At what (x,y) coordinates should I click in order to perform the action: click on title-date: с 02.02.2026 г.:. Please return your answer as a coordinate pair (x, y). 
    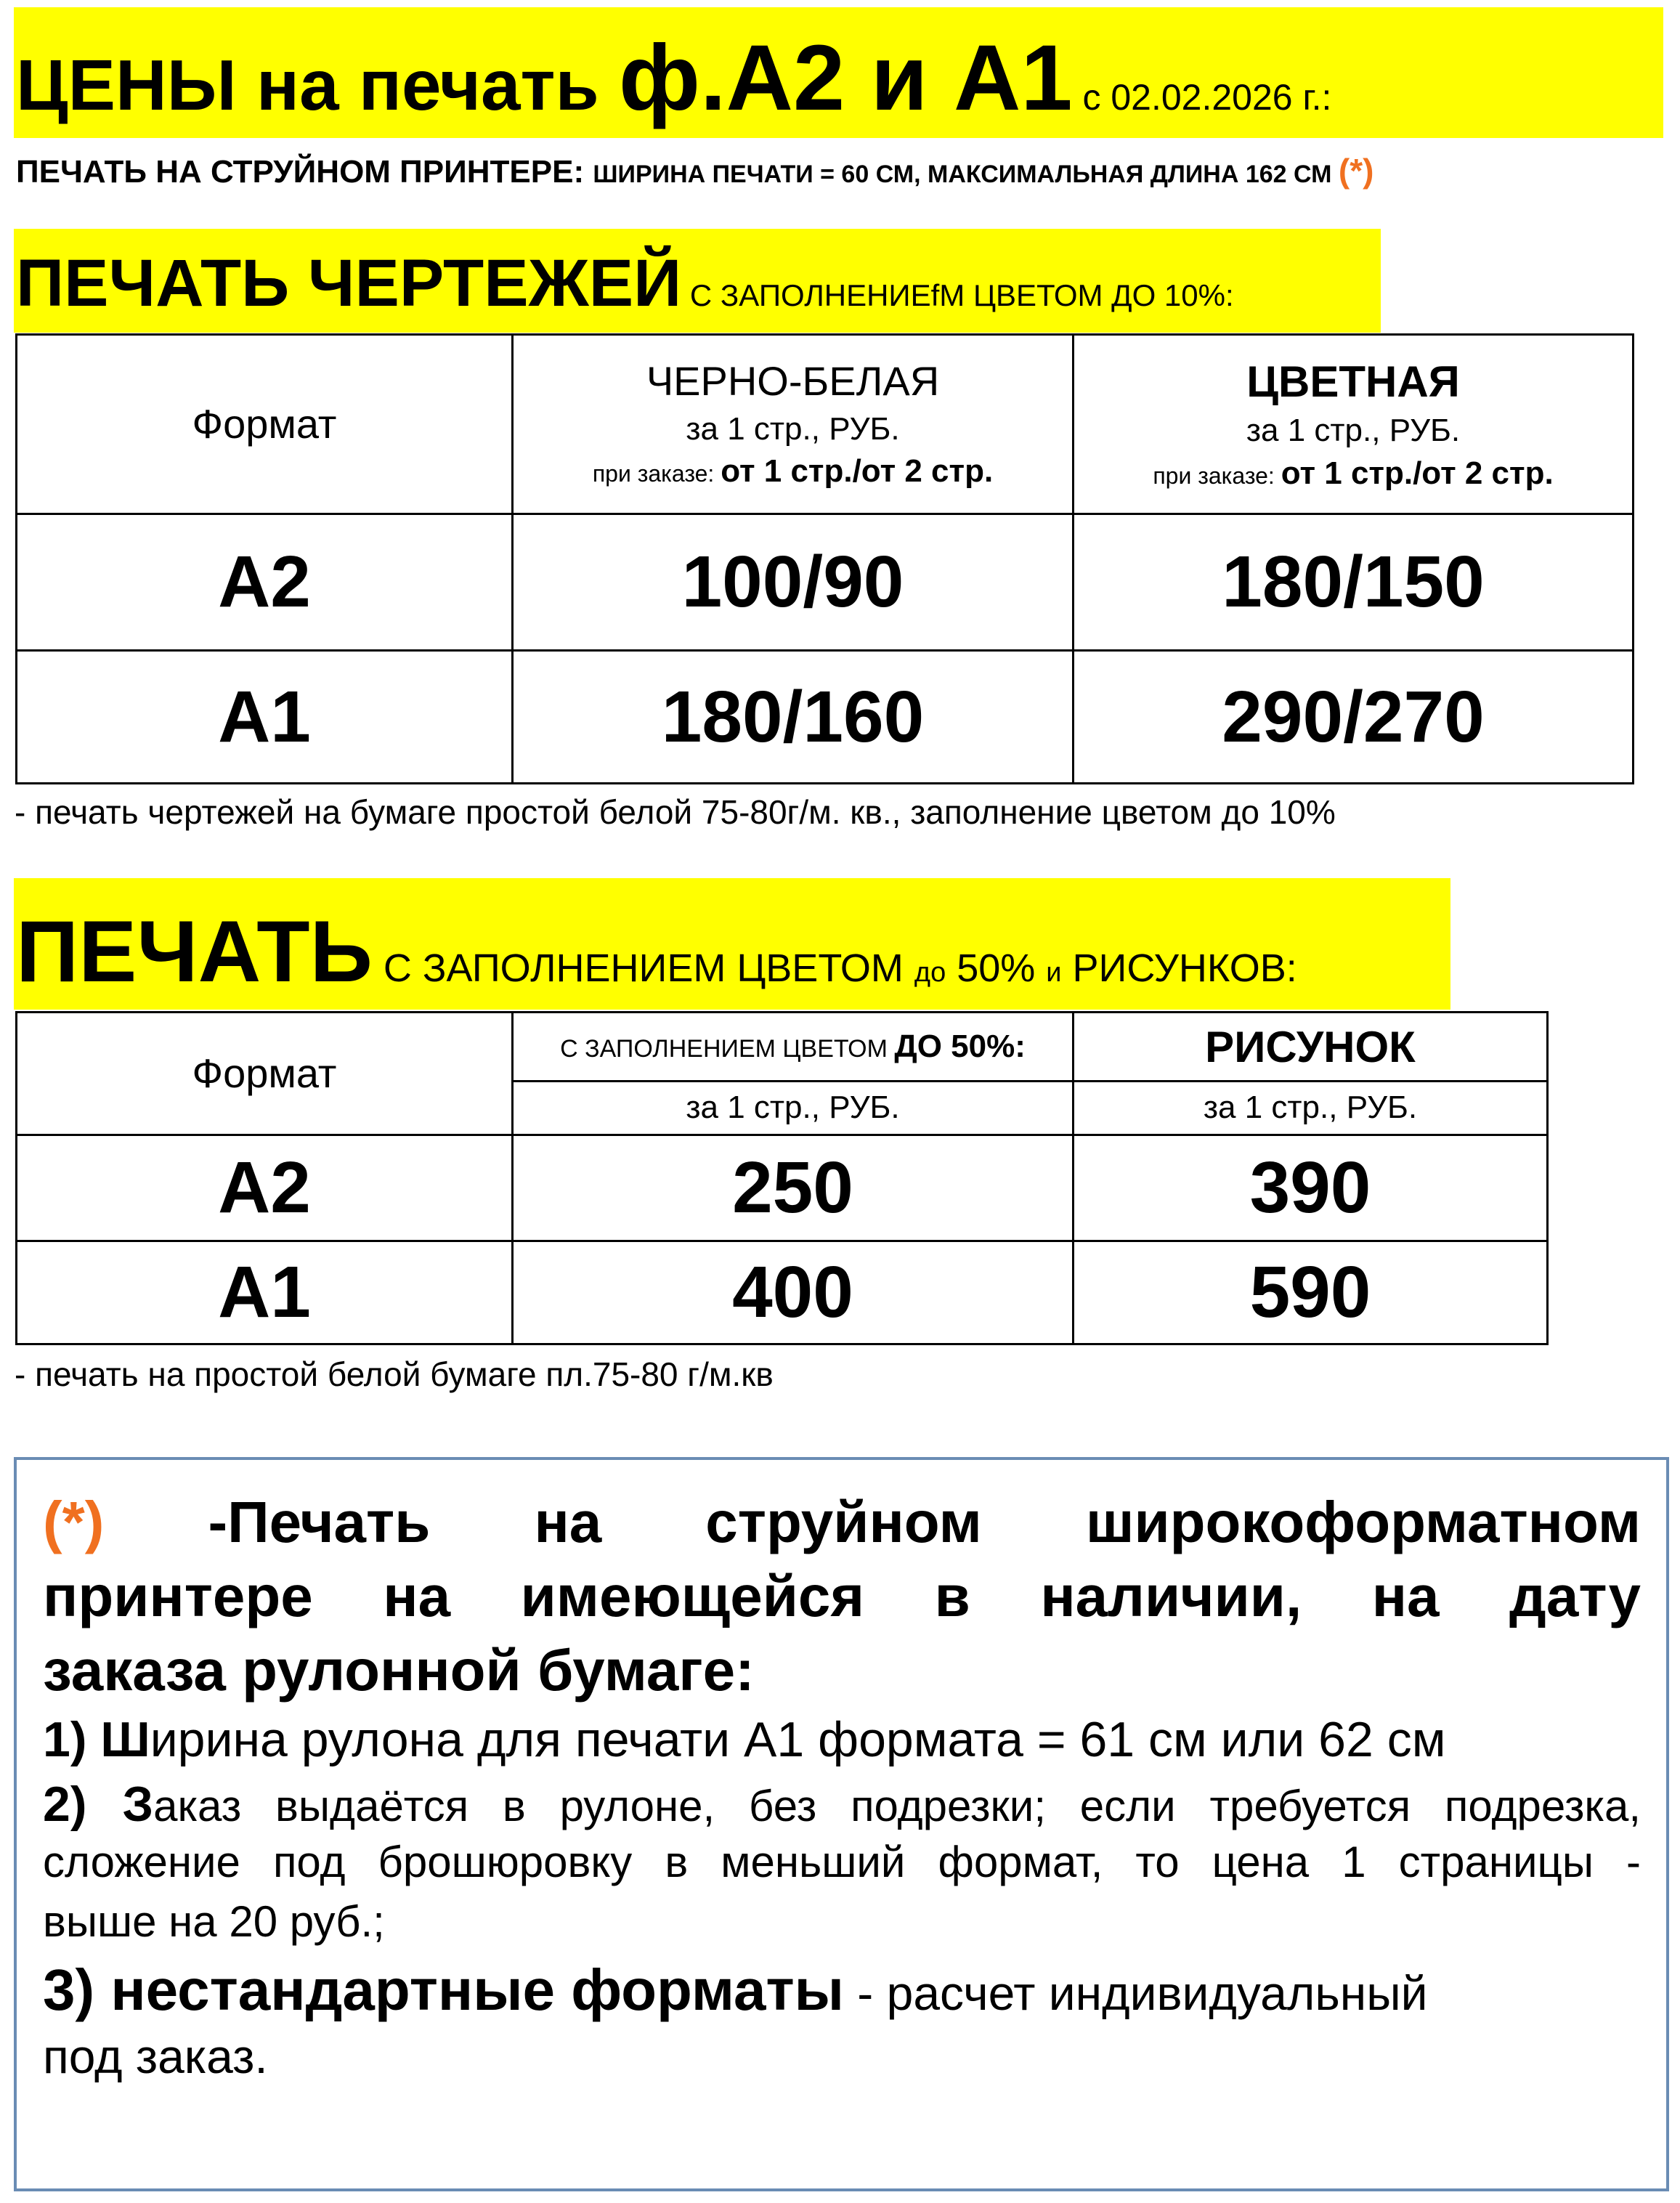
    Looking at the image, I should click on (1202, 98).